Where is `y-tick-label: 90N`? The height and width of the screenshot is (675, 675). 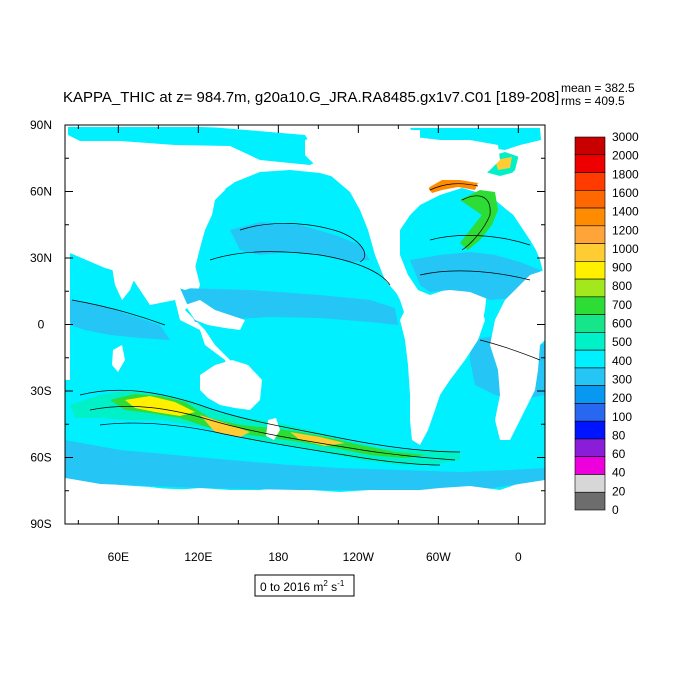
y-tick-label: 90N is located at coordinates (41, 125).